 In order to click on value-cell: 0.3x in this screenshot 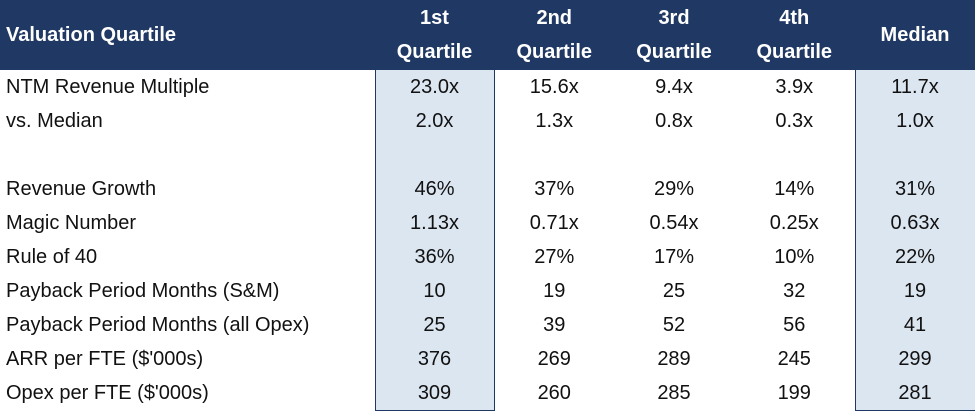, I will do `click(794, 120)`.